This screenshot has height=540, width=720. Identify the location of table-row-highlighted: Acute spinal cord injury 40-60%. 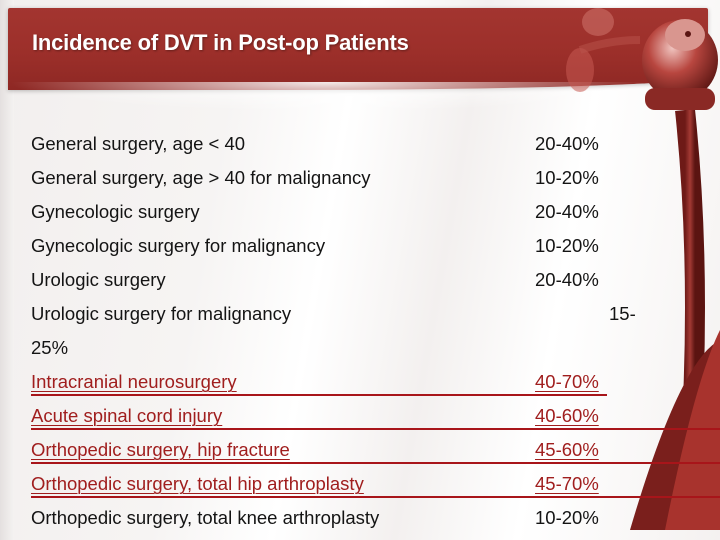
(375, 416).